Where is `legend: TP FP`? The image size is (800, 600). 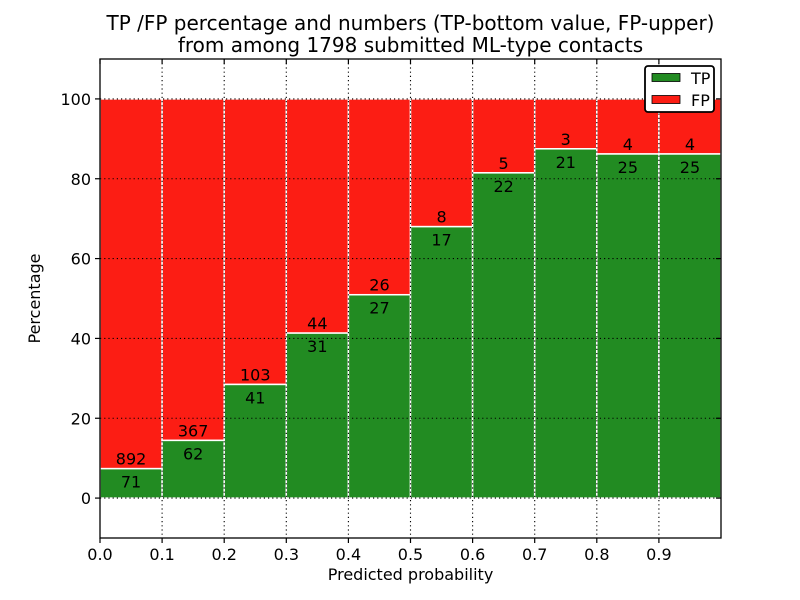 legend: TP FP is located at coordinates (679, 89).